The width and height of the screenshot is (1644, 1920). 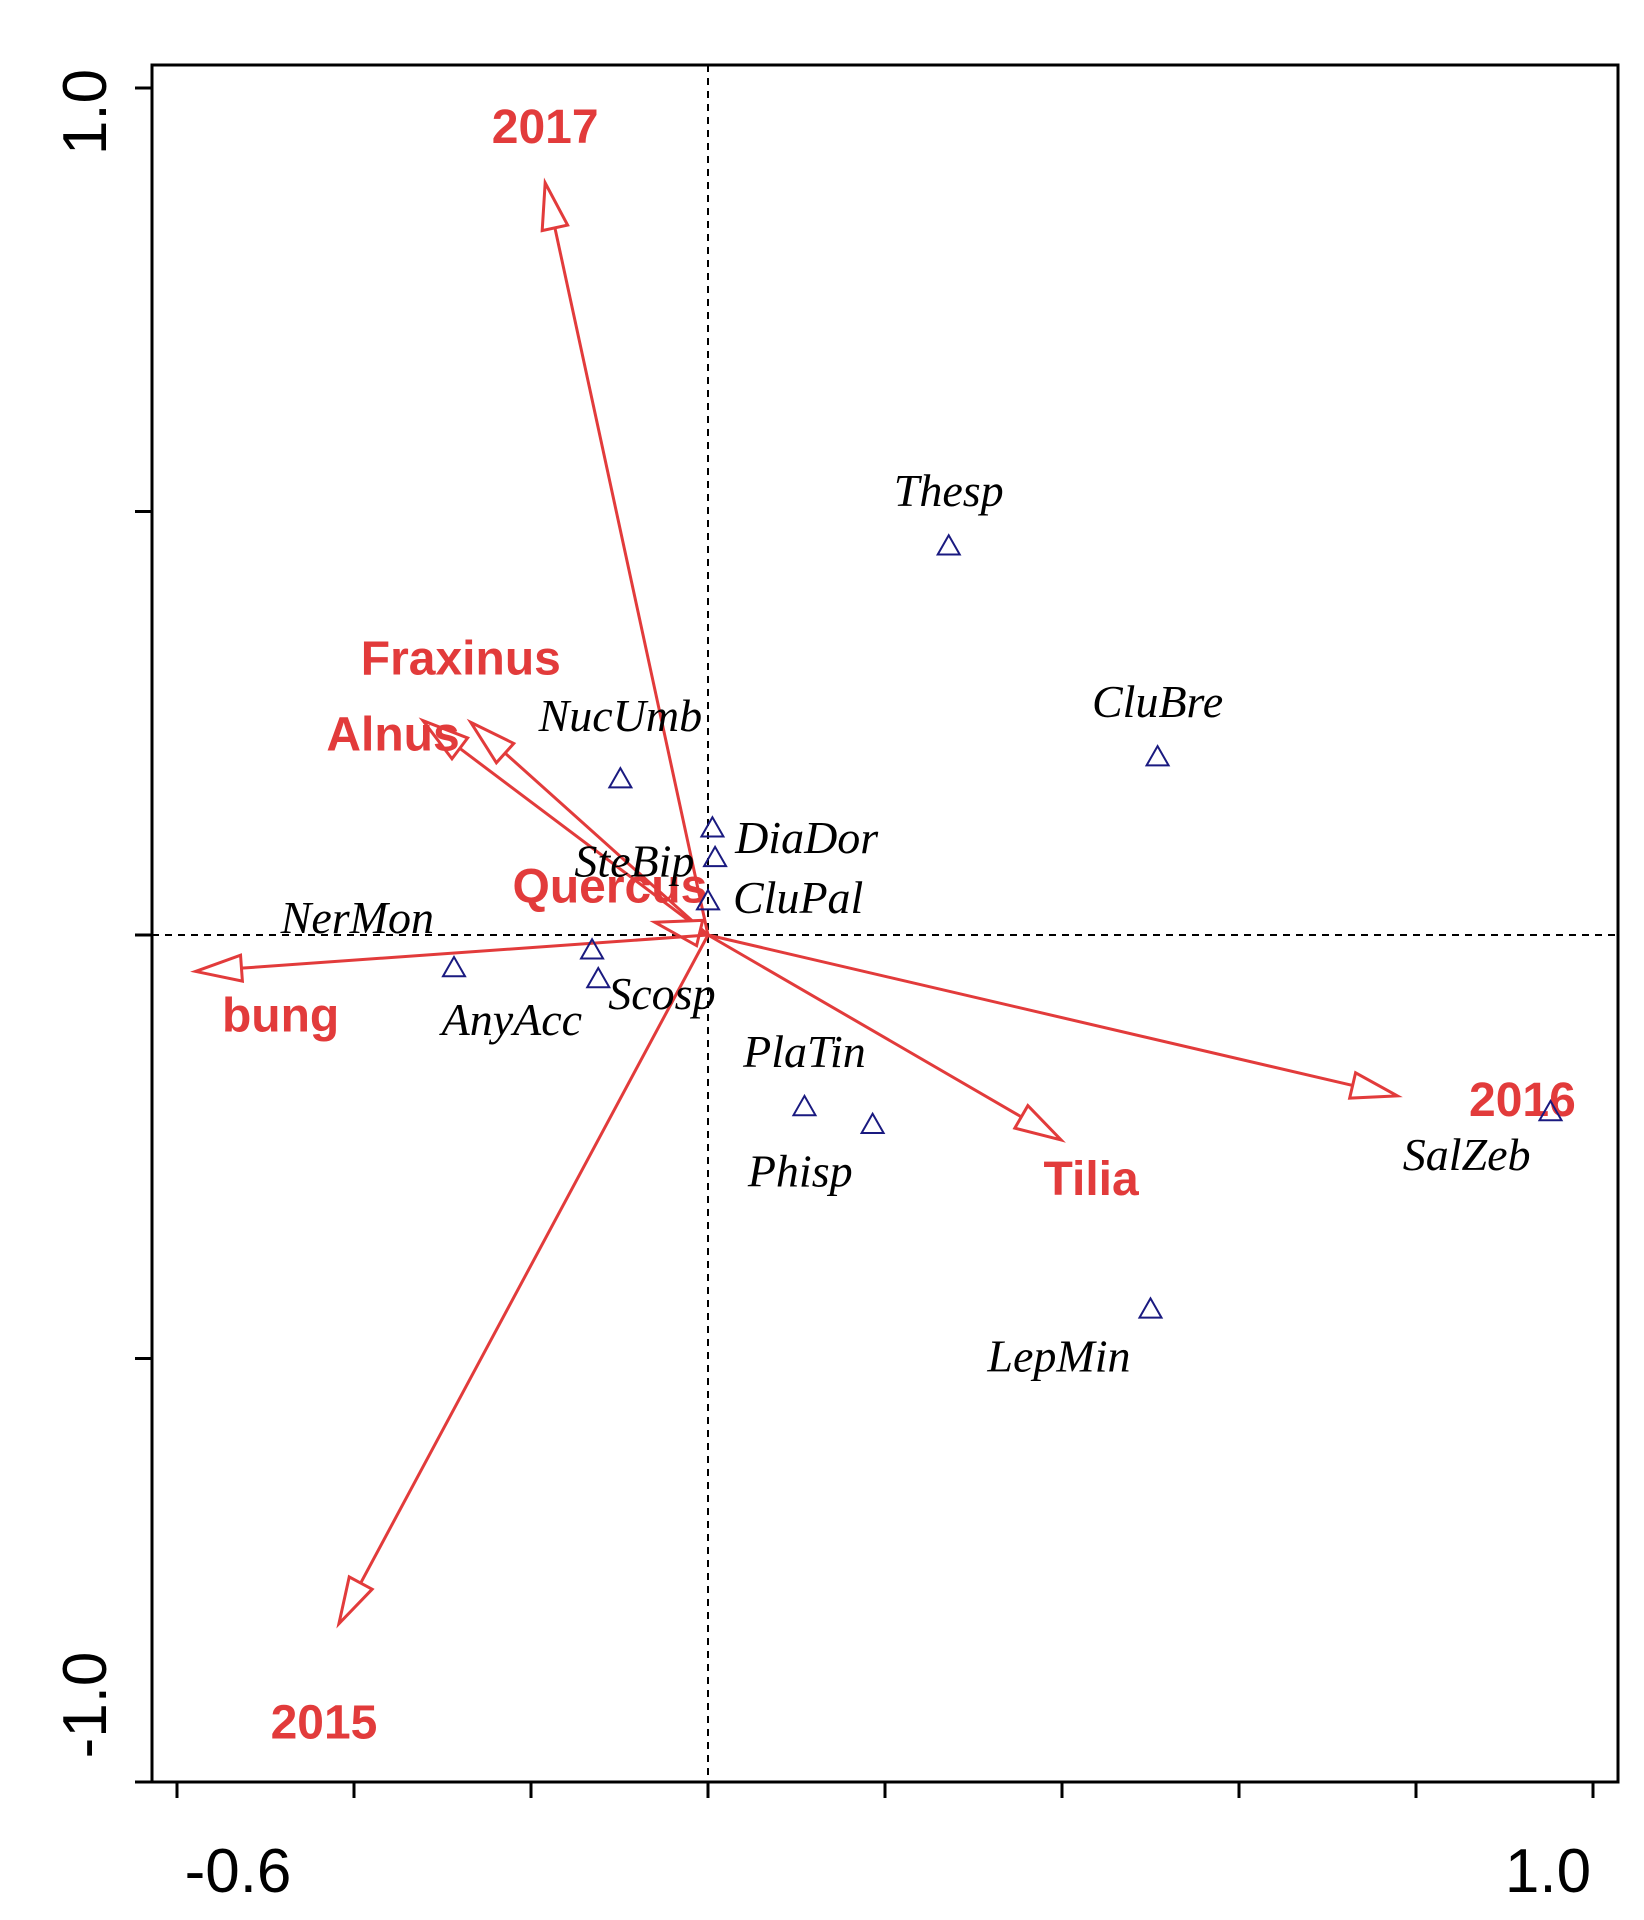 What do you see at coordinates (708, 899) in the screenshot?
I see `species-CluPal-marker` at bounding box center [708, 899].